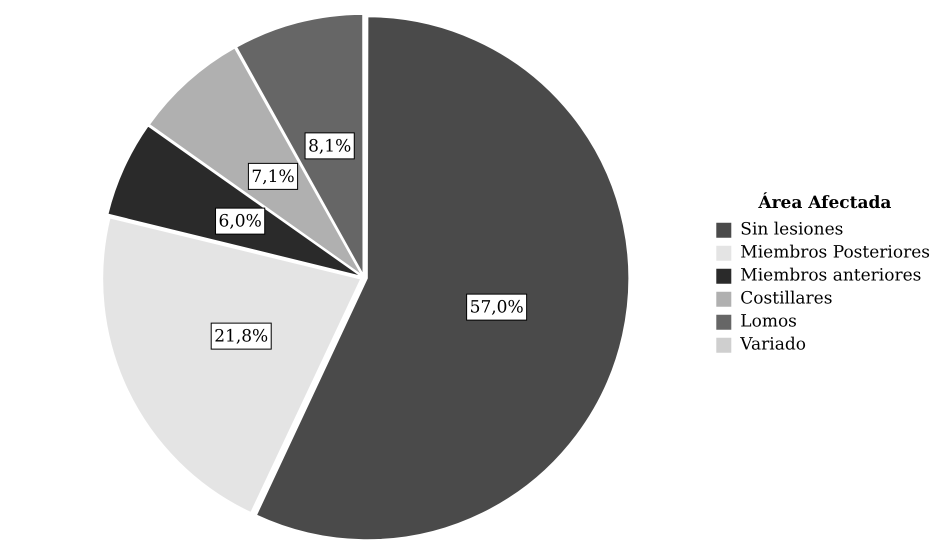 This screenshot has width=948, height=555. Describe the element at coordinates (831, 276) in the screenshot. I see `legend-label: Miembros anteriores` at that location.